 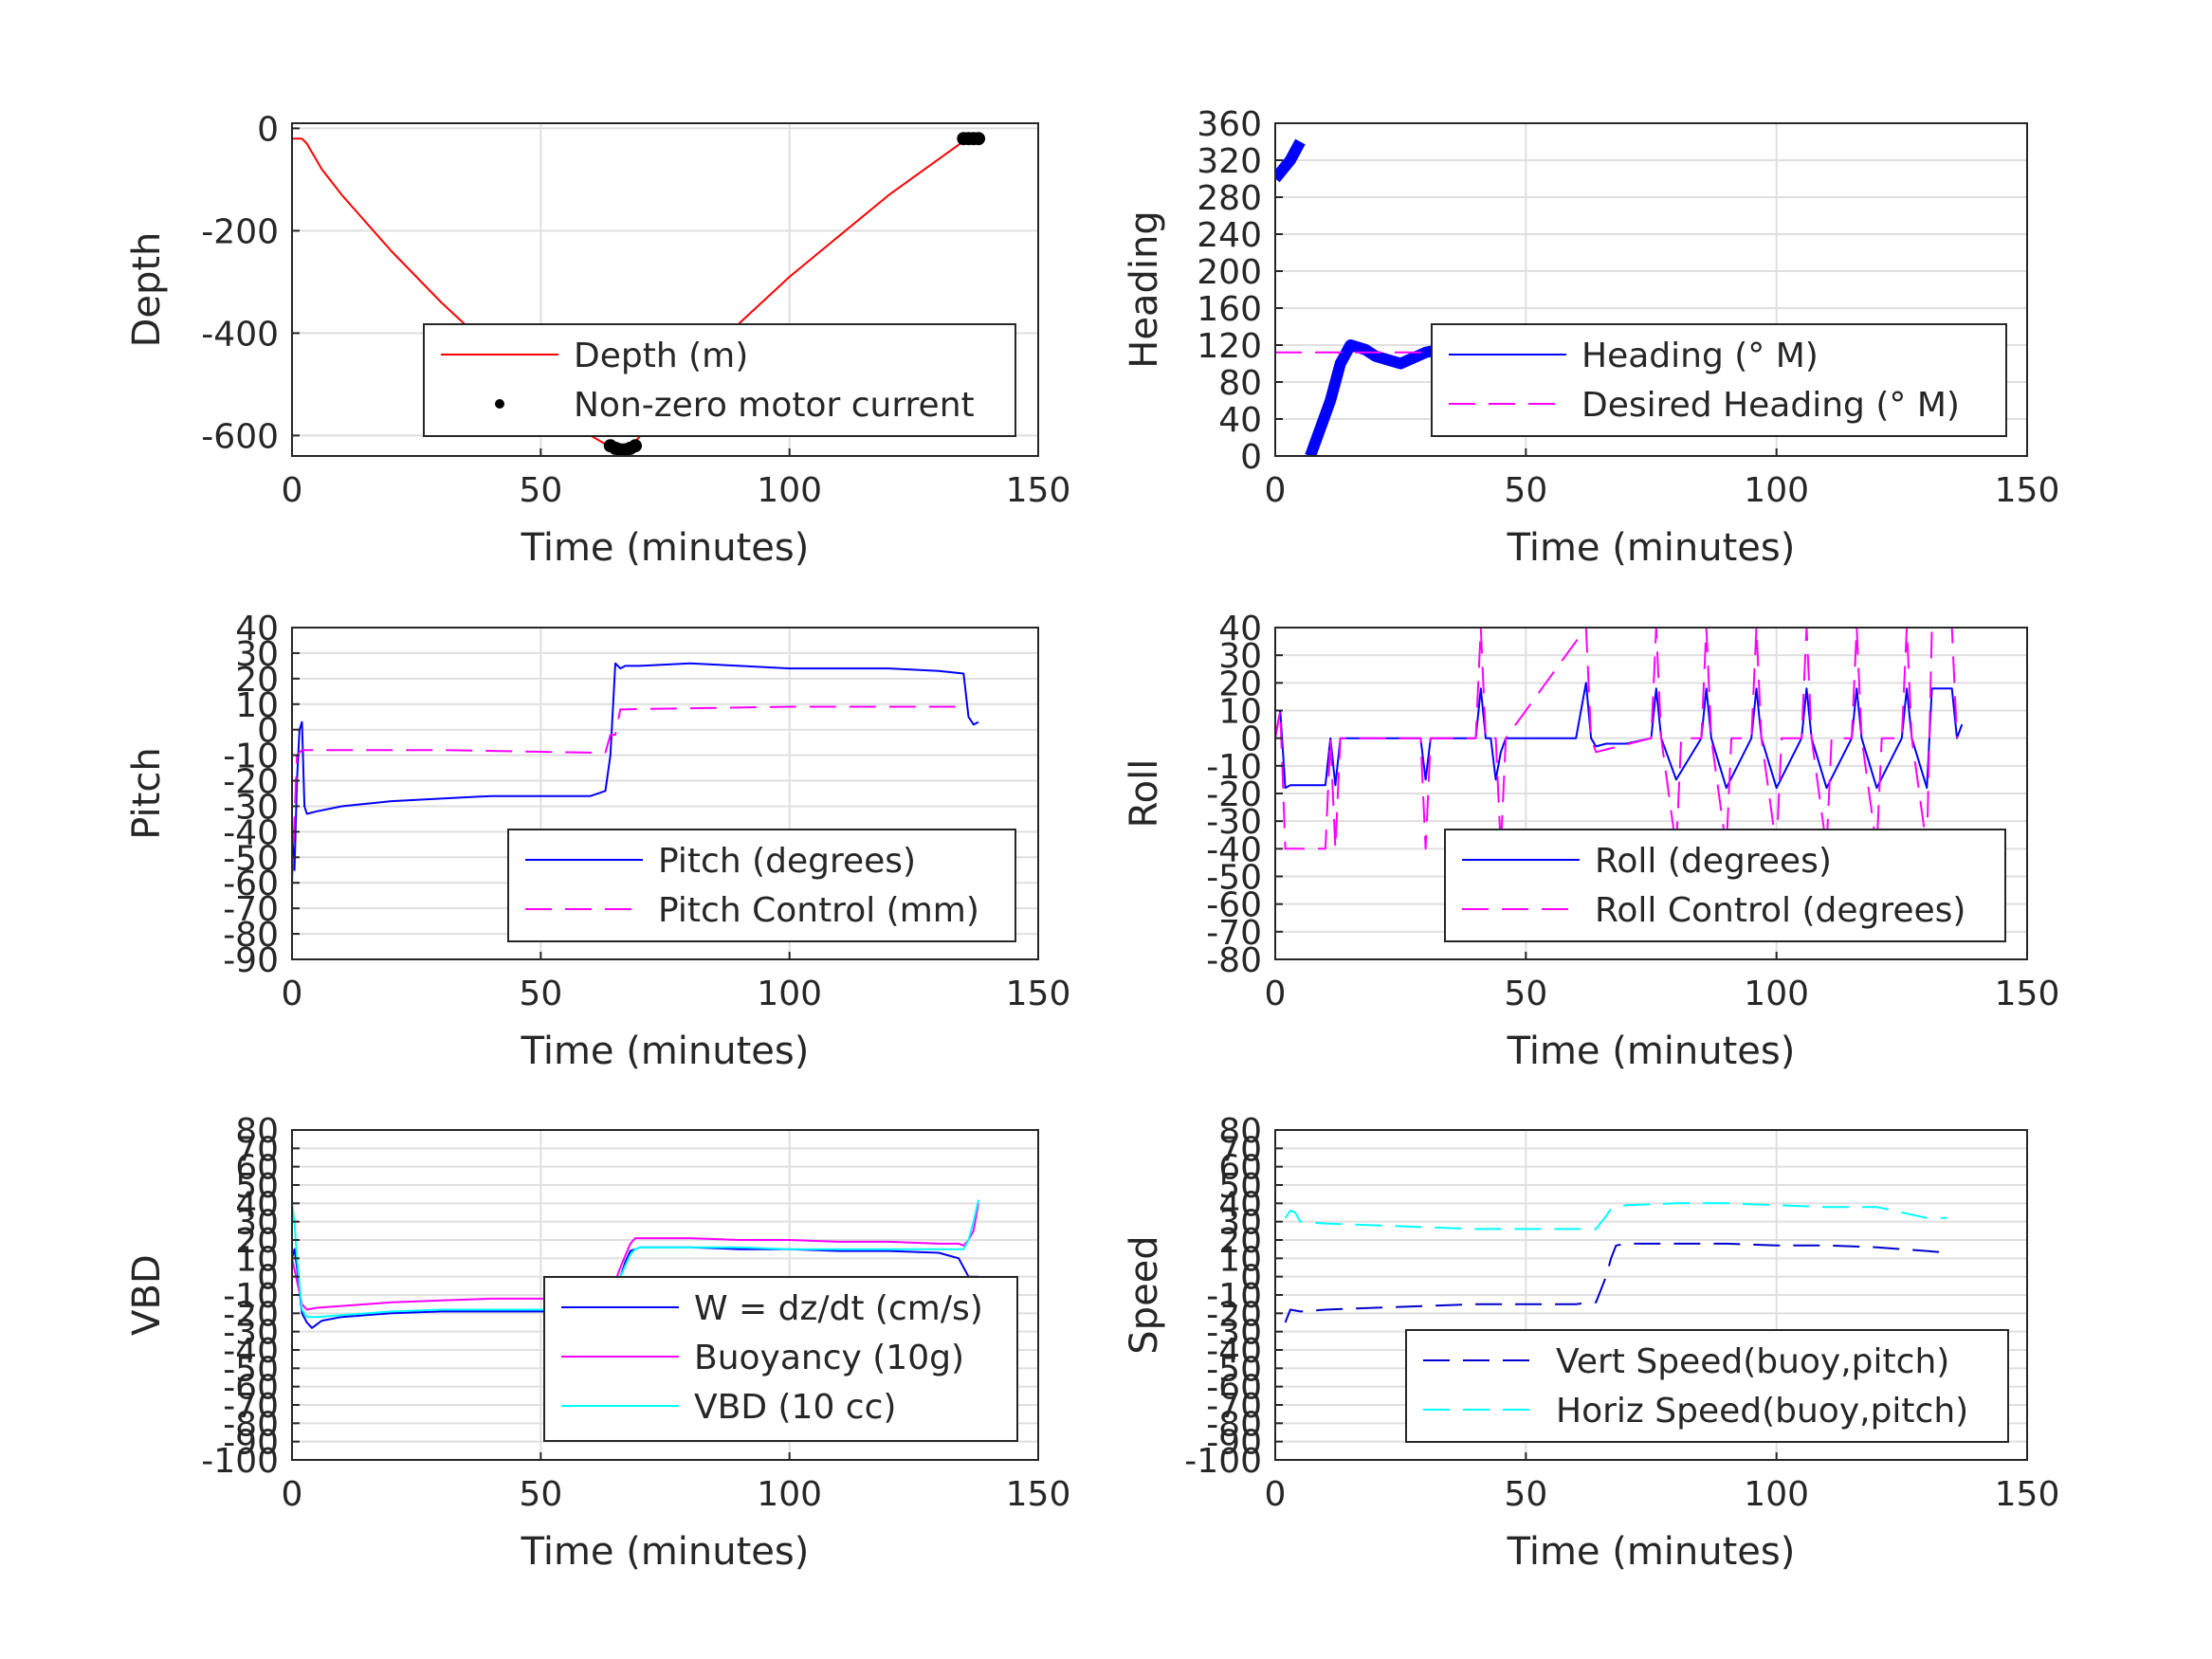 I want to click on y-tick-label: 240, so click(x=1229, y=235).